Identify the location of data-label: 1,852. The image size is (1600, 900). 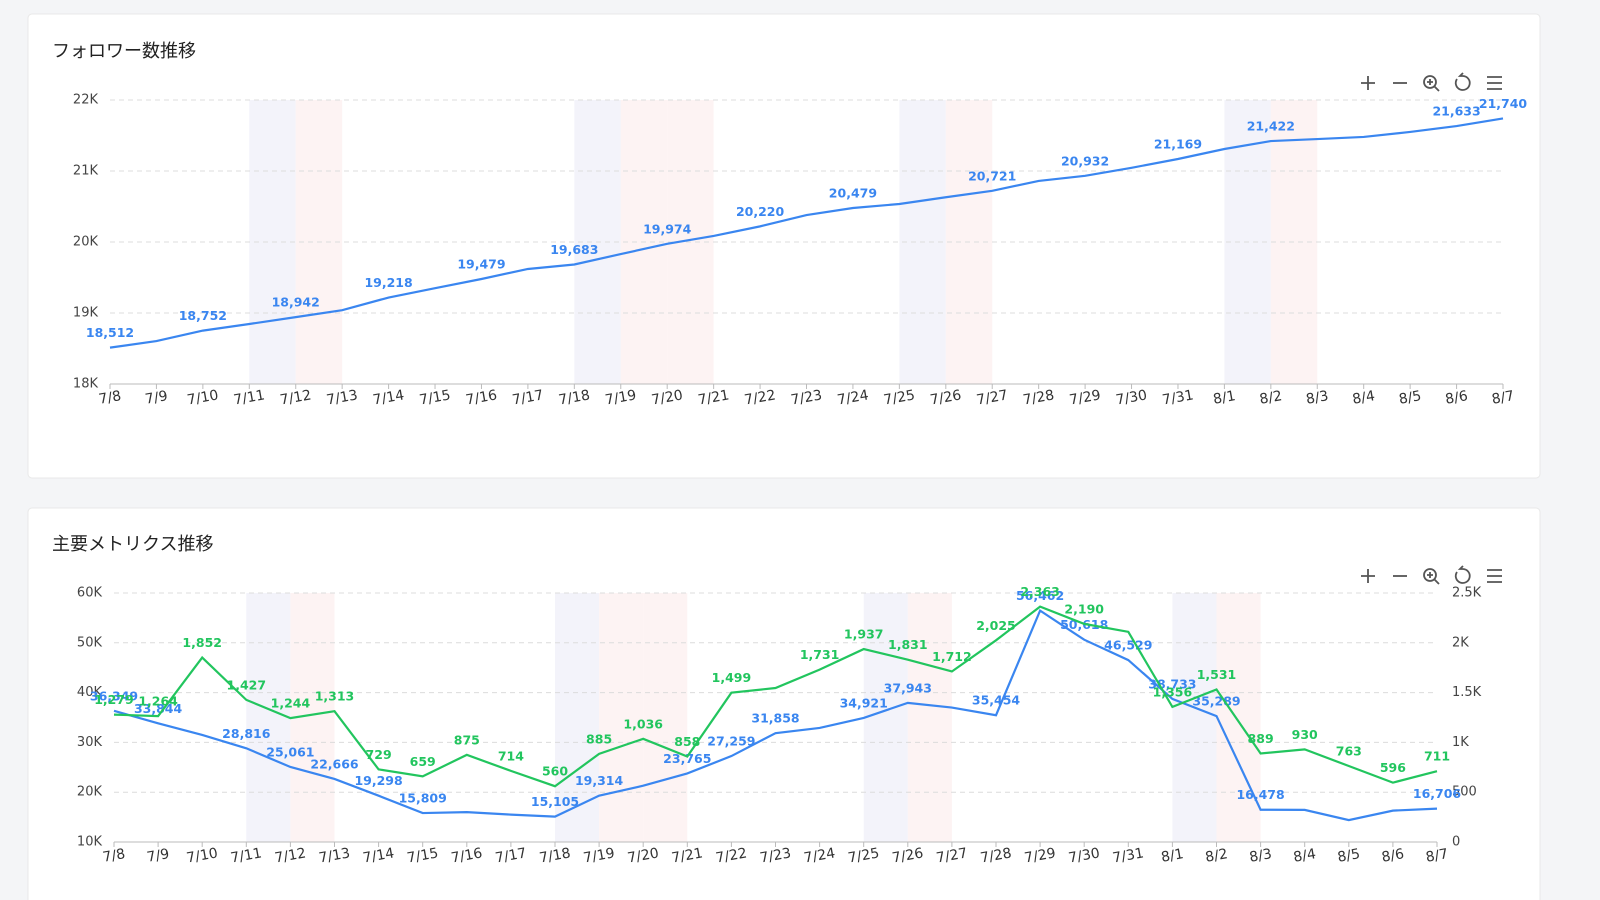
(202, 642).